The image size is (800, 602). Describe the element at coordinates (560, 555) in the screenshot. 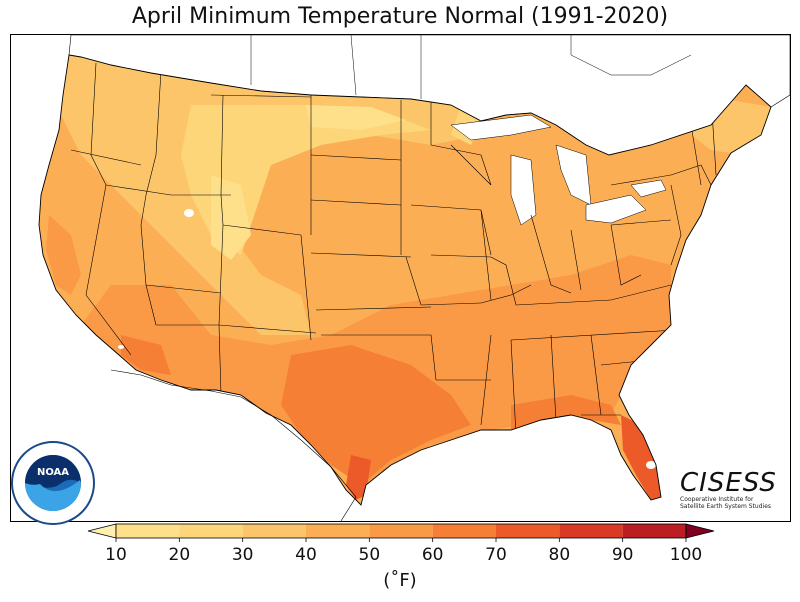

I see `colorbar-tick-label: 80` at that location.